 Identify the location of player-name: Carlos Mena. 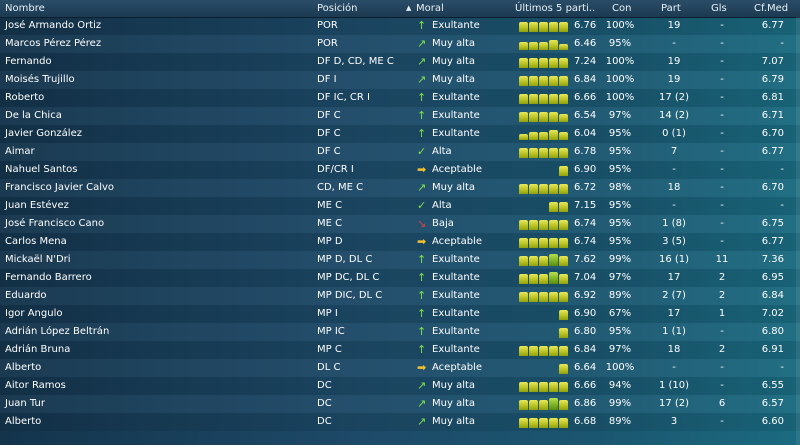
(36, 241).